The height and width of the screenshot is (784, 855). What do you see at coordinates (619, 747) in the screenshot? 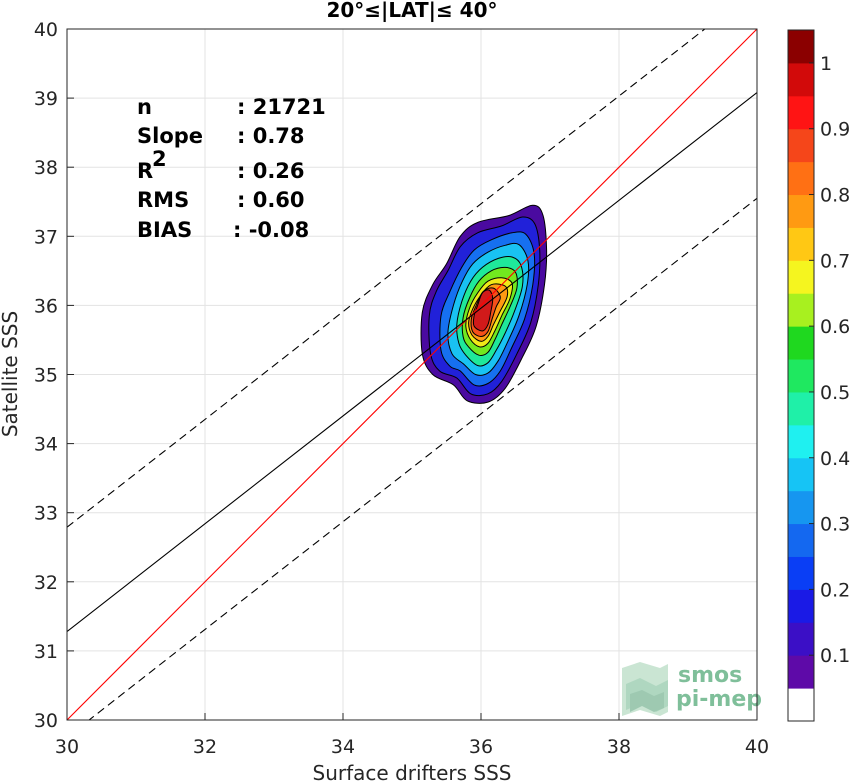
I see `x-tick-label: 38` at bounding box center [619, 747].